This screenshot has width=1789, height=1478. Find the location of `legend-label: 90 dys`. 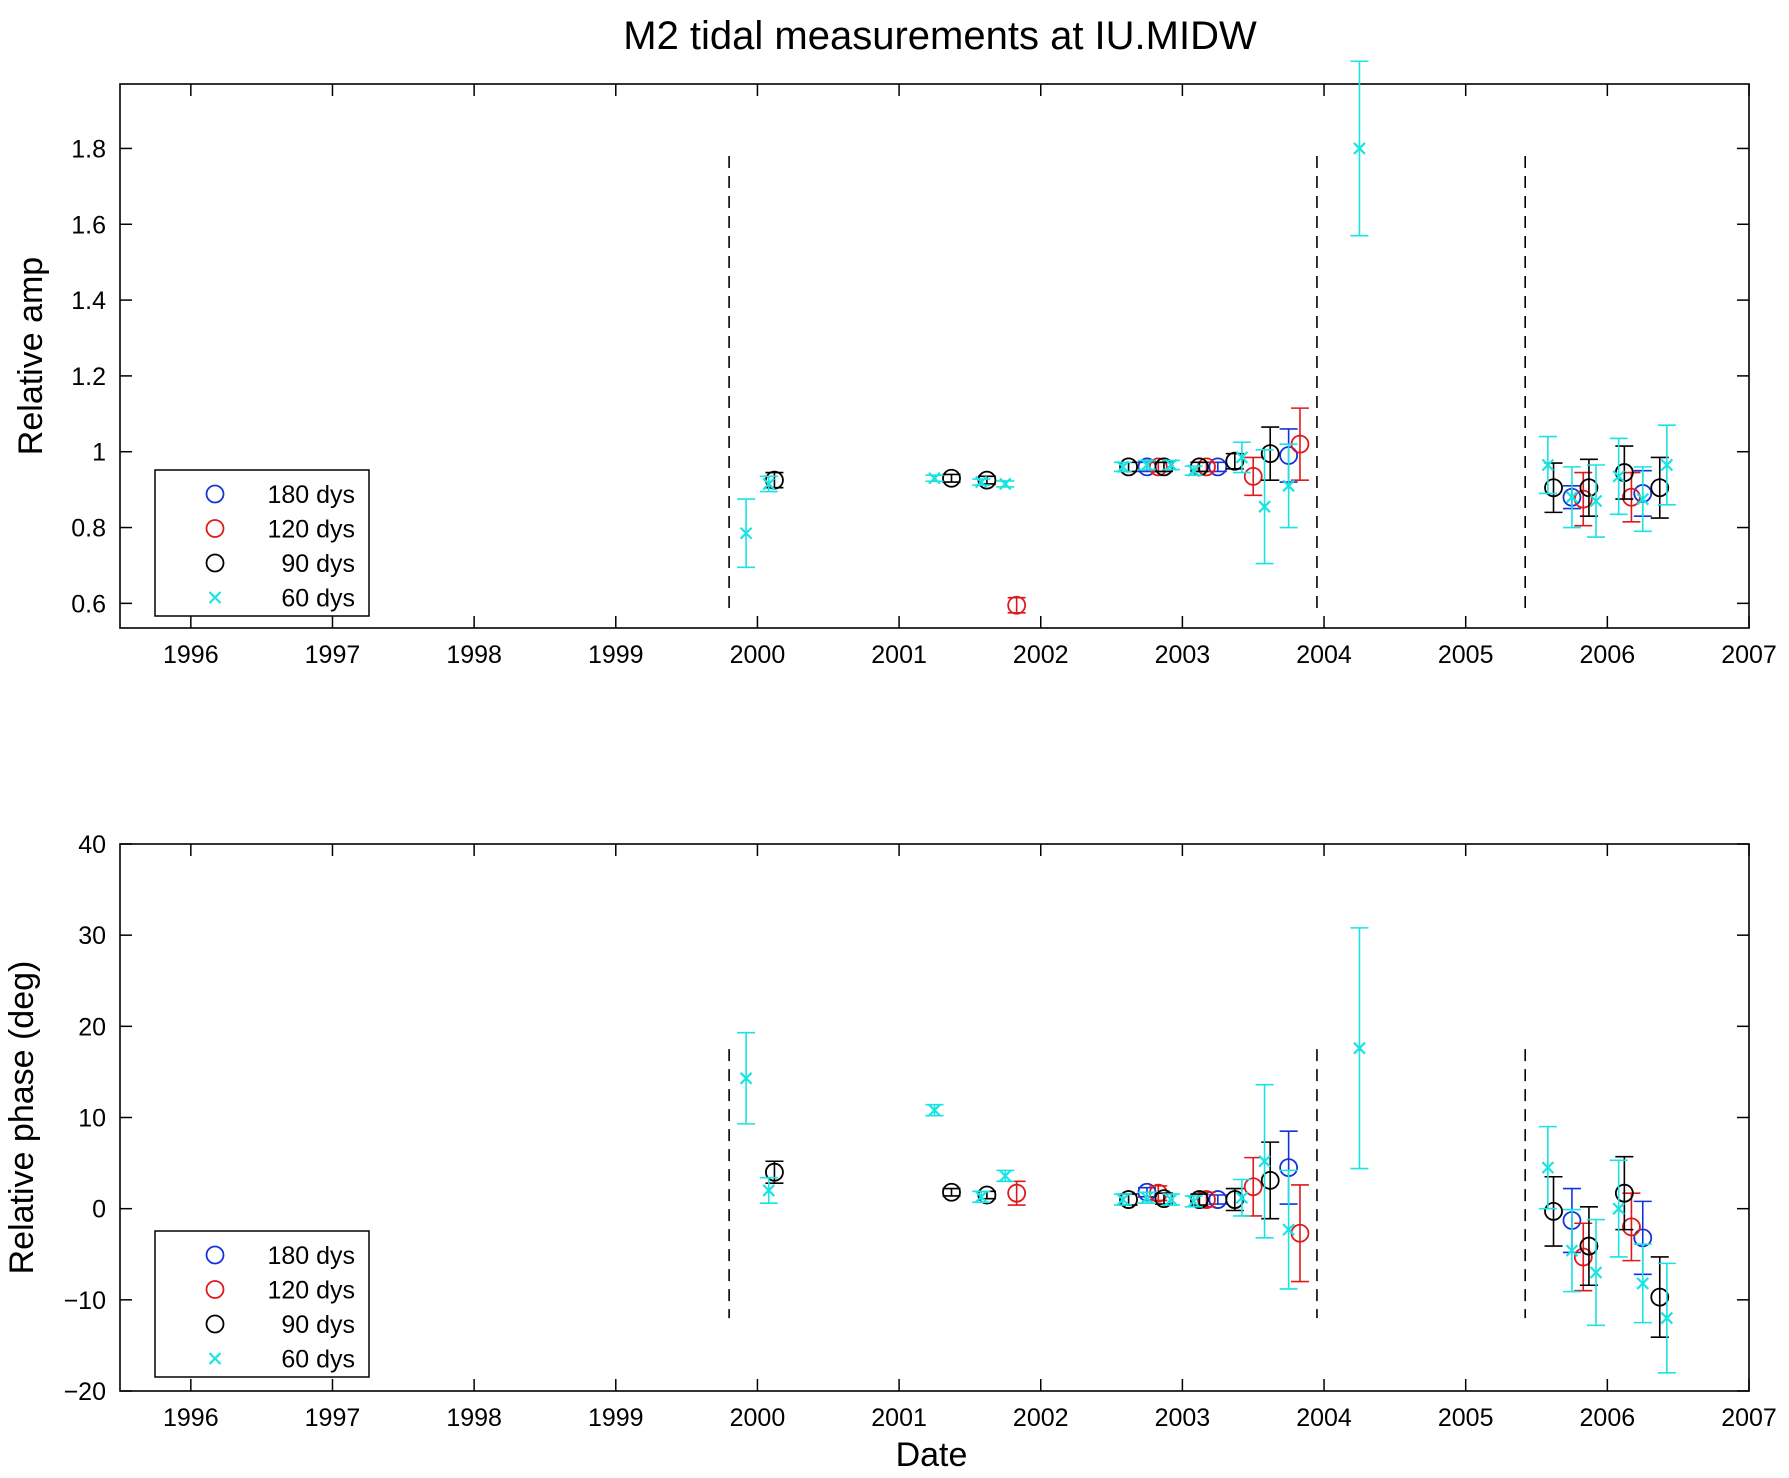

legend-label: 90 dys is located at coordinates (318, 564).